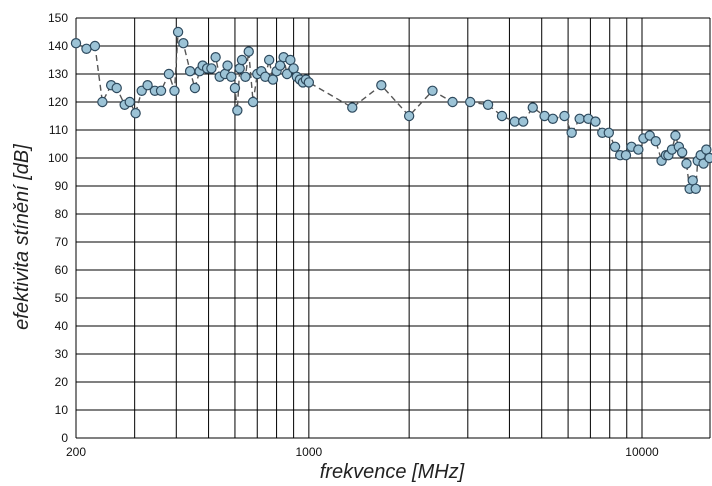 The height and width of the screenshot is (486, 712). Describe the element at coordinates (58, 74) in the screenshot. I see `y-tick-label: 130` at that location.